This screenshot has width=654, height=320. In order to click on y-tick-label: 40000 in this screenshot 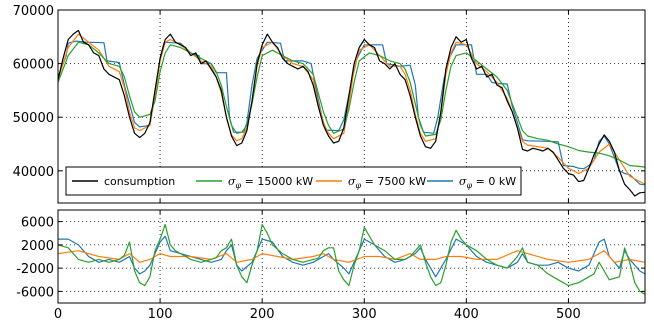, I will do `click(33, 172)`.